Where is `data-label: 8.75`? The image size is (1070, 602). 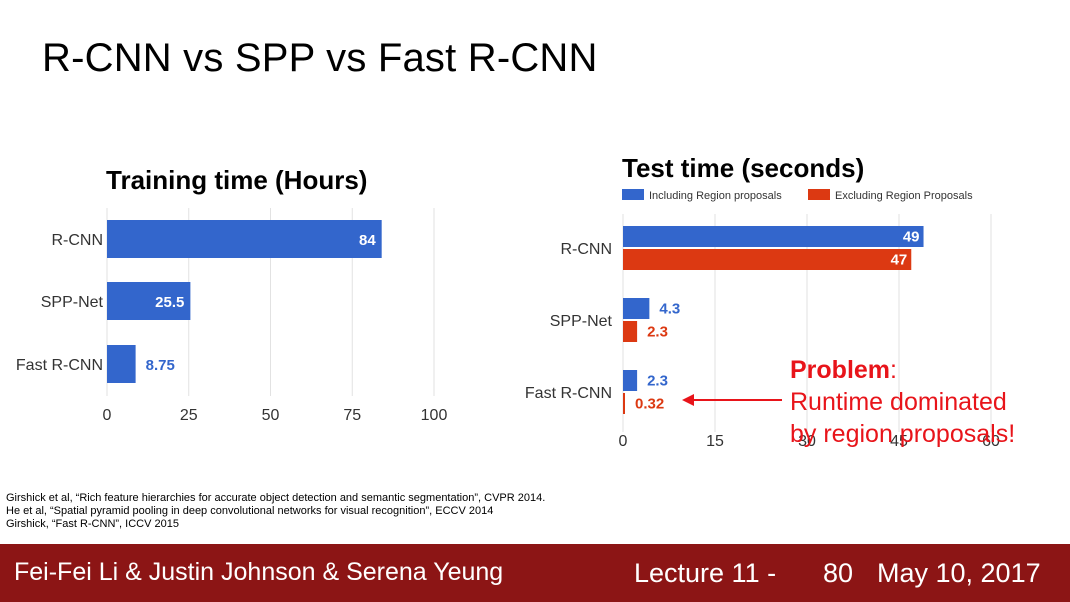
data-label: 8.75 is located at coordinates (160, 365).